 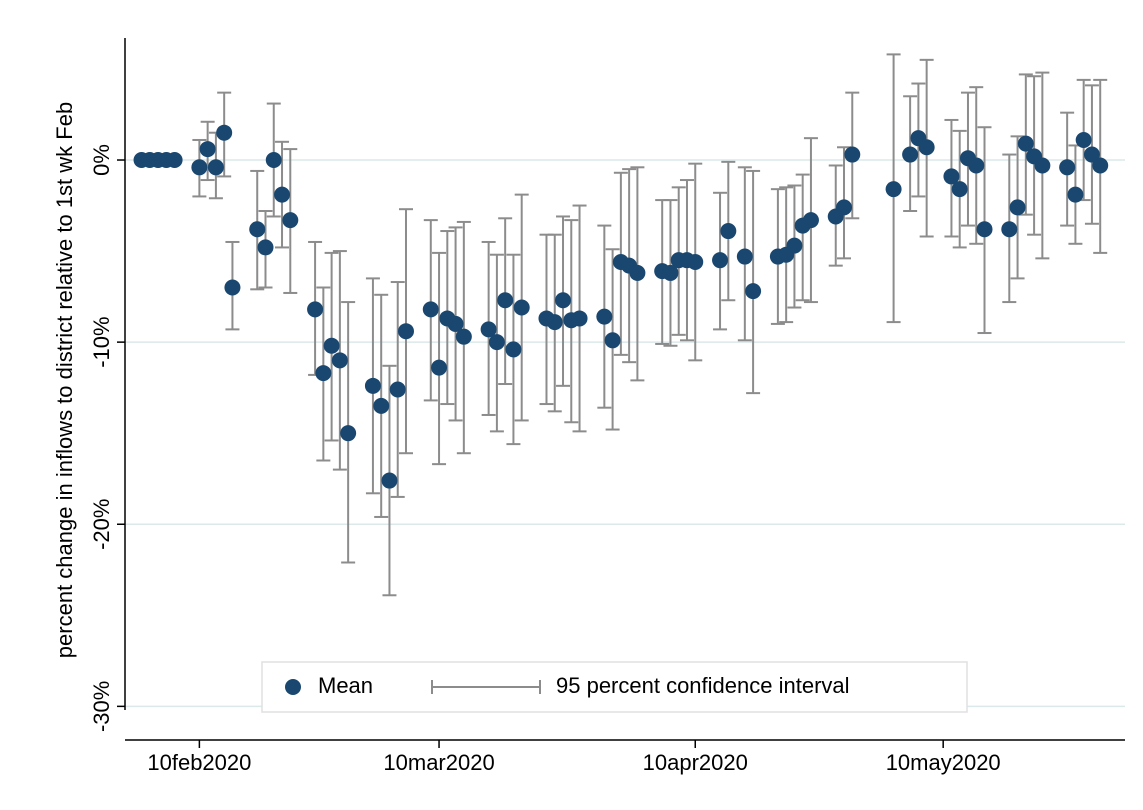 What do you see at coordinates (438, 762) in the screenshot?
I see `x-tick-label: 10mar2020` at bounding box center [438, 762].